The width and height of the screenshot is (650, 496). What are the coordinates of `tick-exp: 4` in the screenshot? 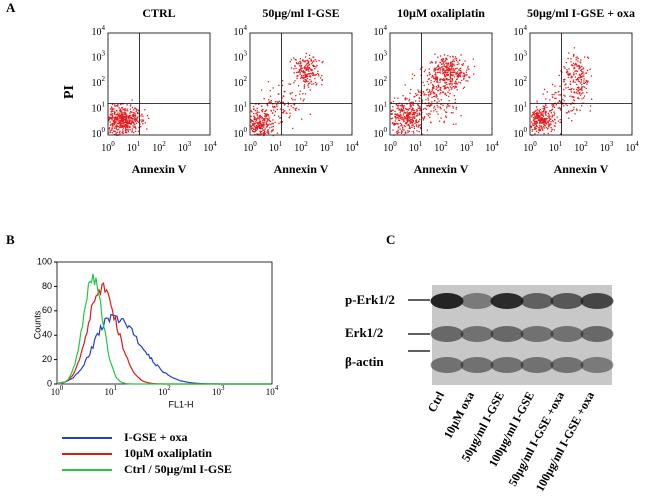 It's located at (386, 28).